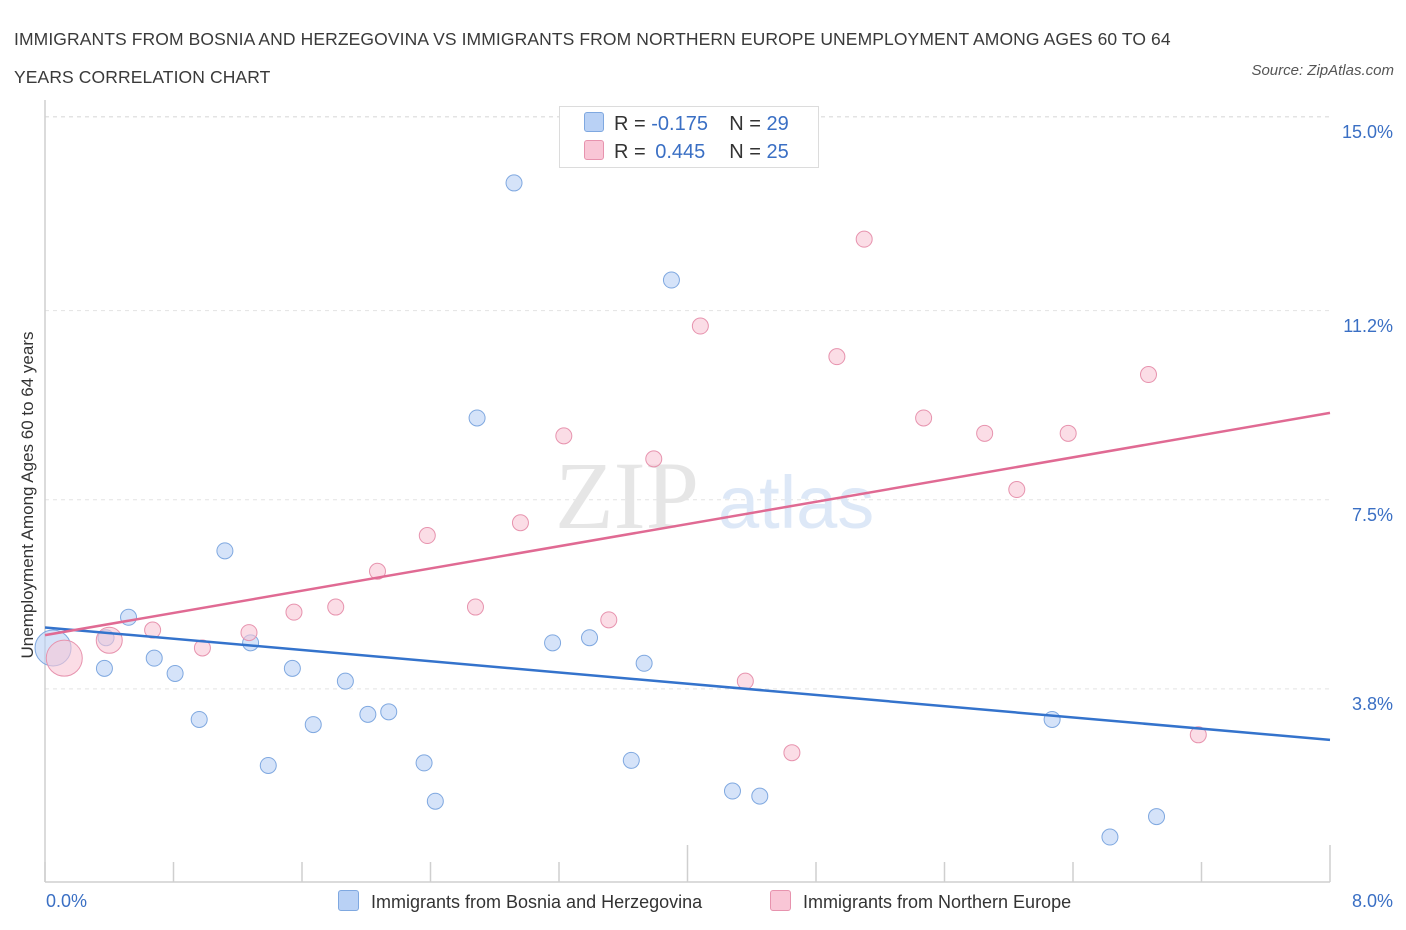  Describe the element at coordinates (1322, 70) in the screenshot. I see `source-label: Source: ZipAtlas.com` at that location.